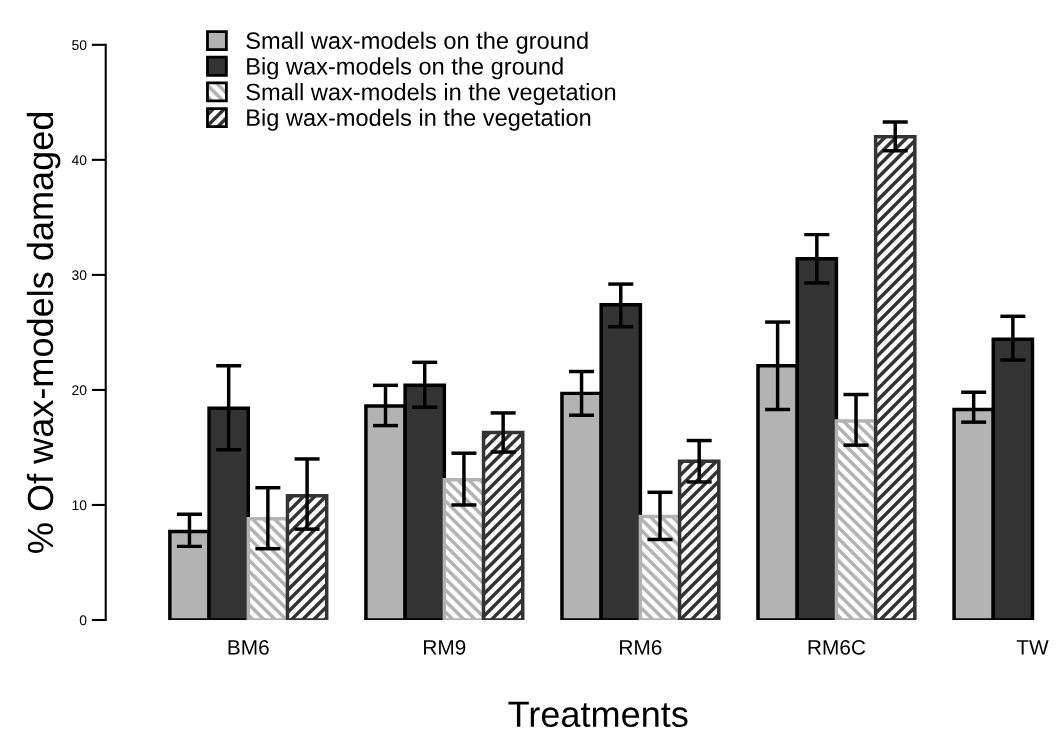  Describe the element at coordinates (405, 68) in the screenshot. I see `legend-label: Big wax-models on the ground` at that location.